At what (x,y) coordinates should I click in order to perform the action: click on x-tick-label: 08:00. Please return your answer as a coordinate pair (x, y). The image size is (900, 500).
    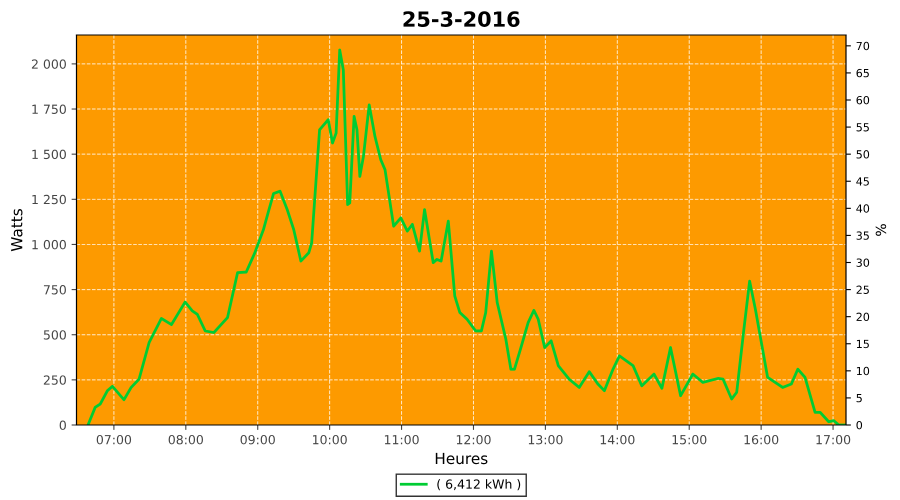
    Looking at the image, I should click on (185, 439).